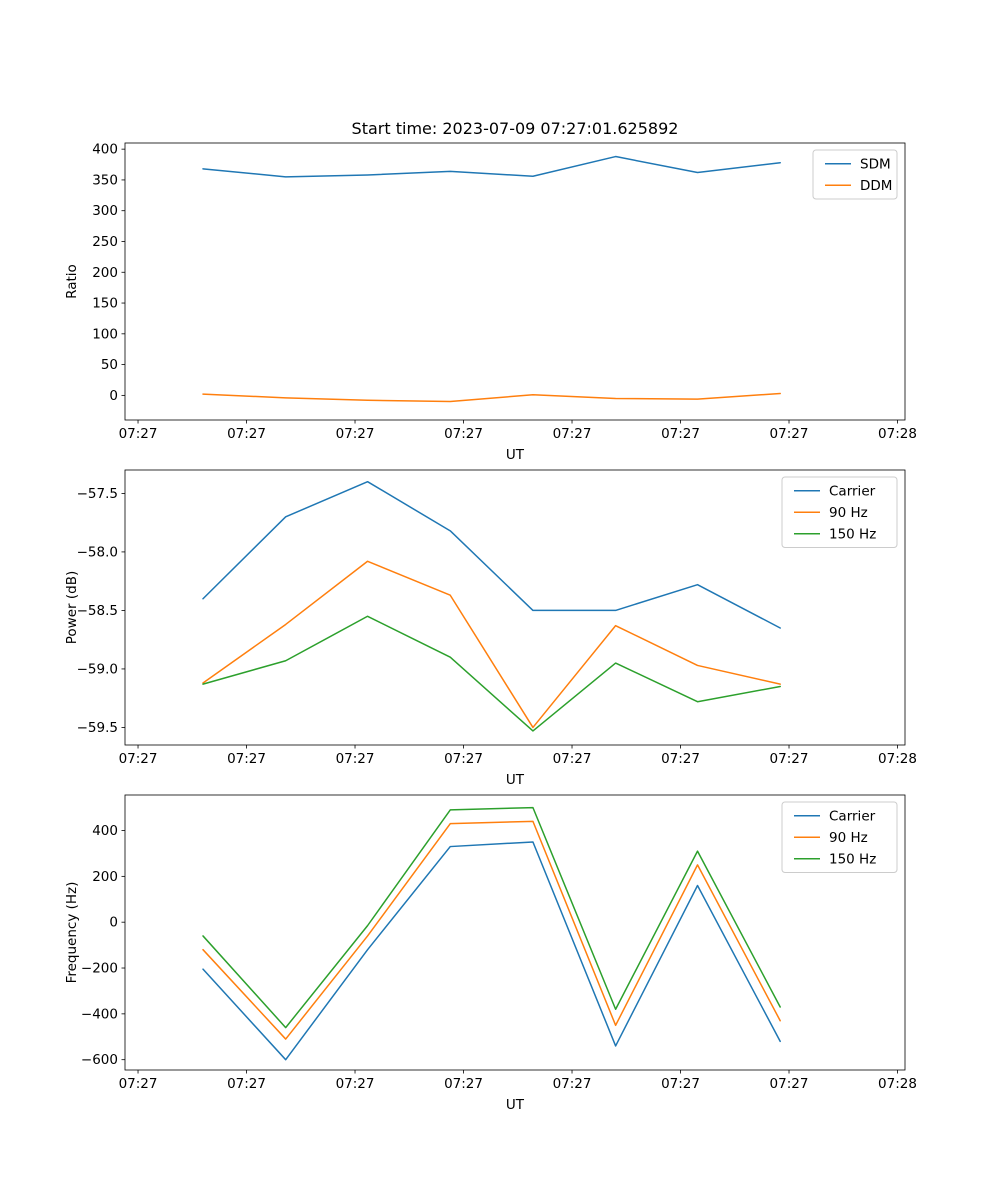 The image size is (1000, 1204). Describe the element at coordinates (97, 728) in the screenshot. I see `y-tick-label: −59.5` at that location.